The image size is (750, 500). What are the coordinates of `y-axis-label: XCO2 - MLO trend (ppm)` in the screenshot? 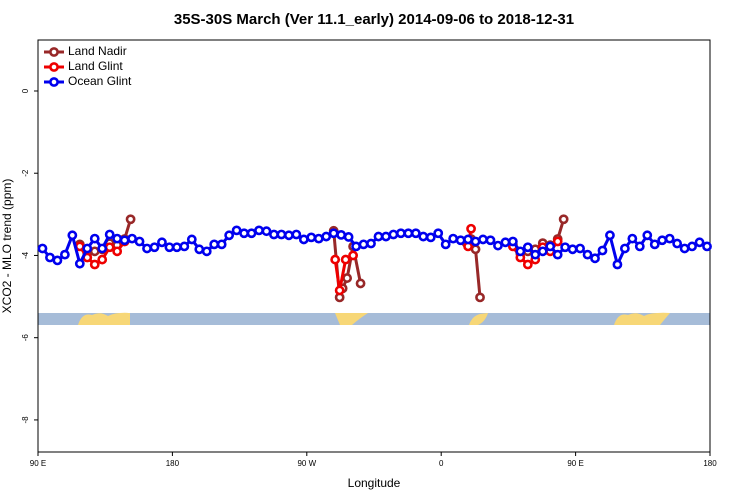 It's located at (7, 246).